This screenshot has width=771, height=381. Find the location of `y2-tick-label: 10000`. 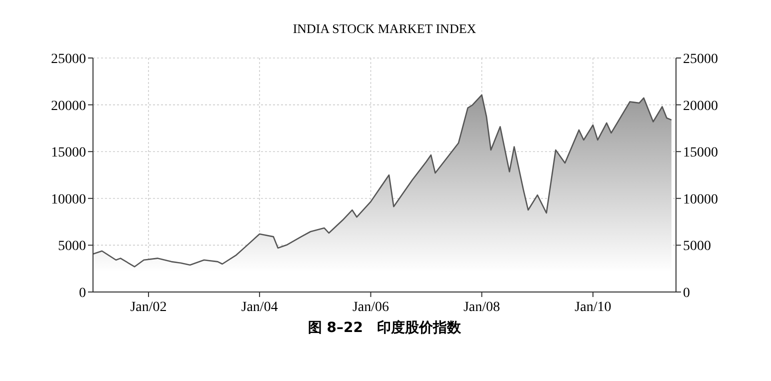

y2-tick-label: 10000 is located at coordinates (700, 200).